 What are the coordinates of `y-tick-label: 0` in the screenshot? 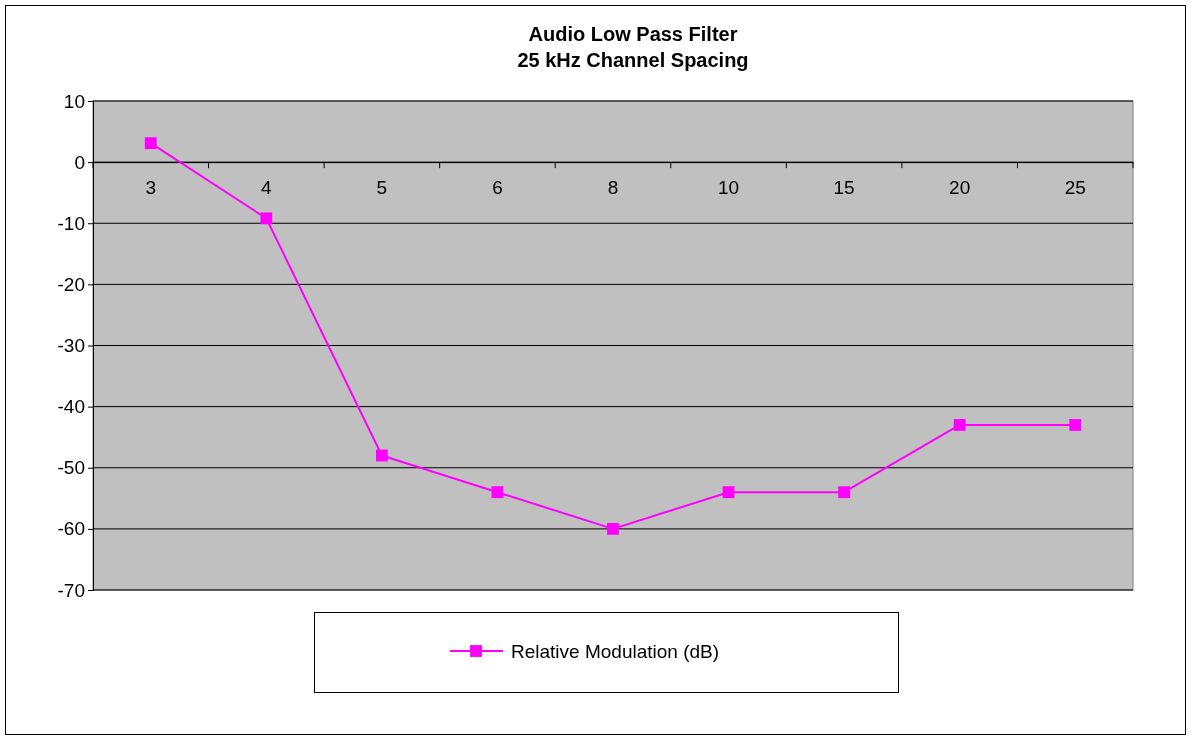 It's located at (79, 162).